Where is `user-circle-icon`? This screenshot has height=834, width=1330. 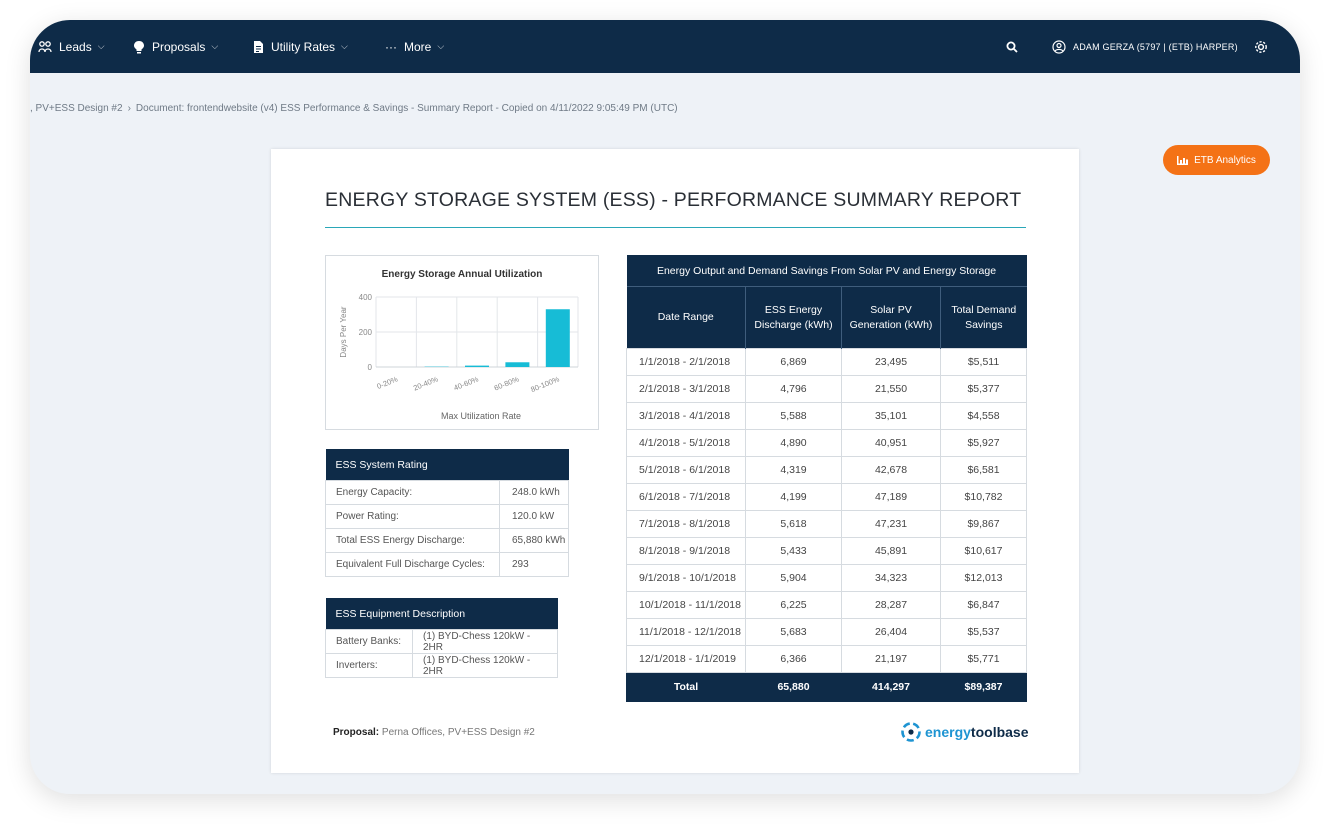 user-circle-icon is located at coordinates (1059, 46).